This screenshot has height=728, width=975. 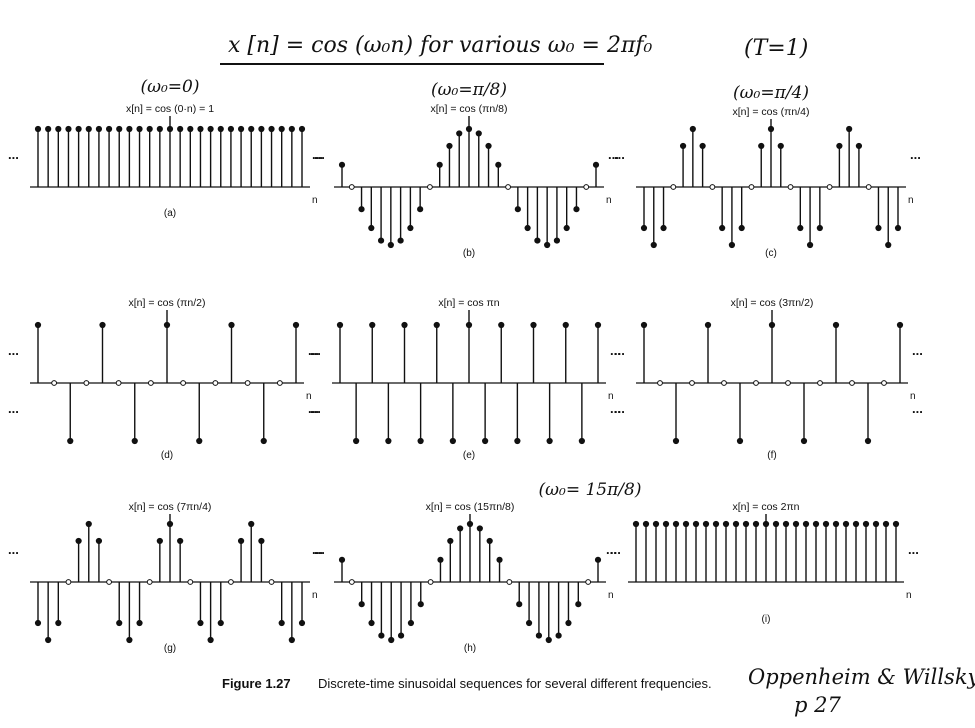 What do you see at coordinates (469, 90) in the screenshot?
I see `handwritten-annotation: (ω₀=π/8)` at bounding box center [469, 90].